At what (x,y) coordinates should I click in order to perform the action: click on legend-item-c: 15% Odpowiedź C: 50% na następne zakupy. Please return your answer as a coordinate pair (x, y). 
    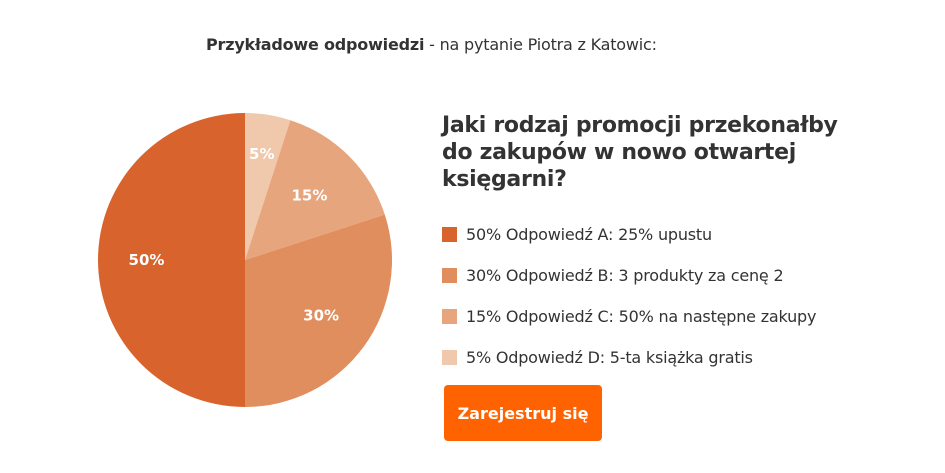
    Looking at the image, I should click on (629, 316).